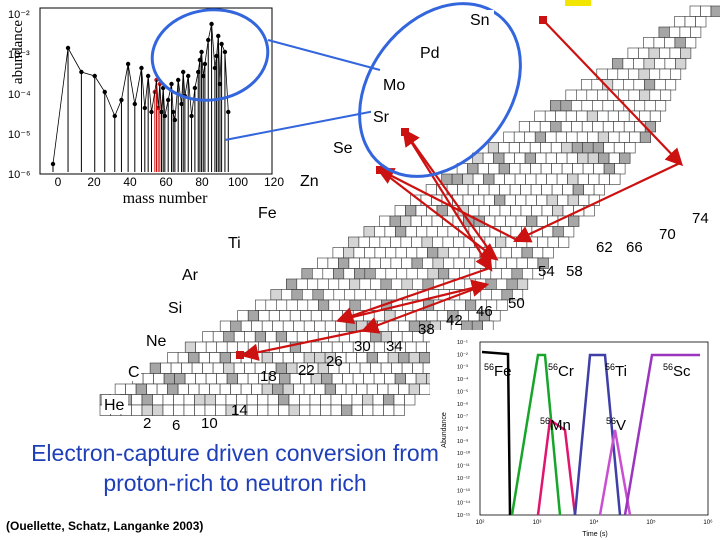  What do you see at coordinates (597, 434) in the screenshot?
I see `ti-curve` at bounding box center [597, 434].